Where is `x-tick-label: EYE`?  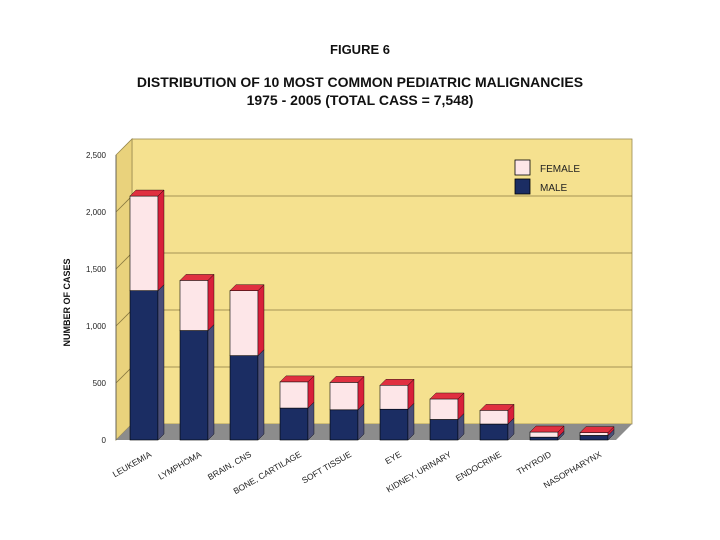
x-tick-label: EYE is located at coordinates (393, 457).